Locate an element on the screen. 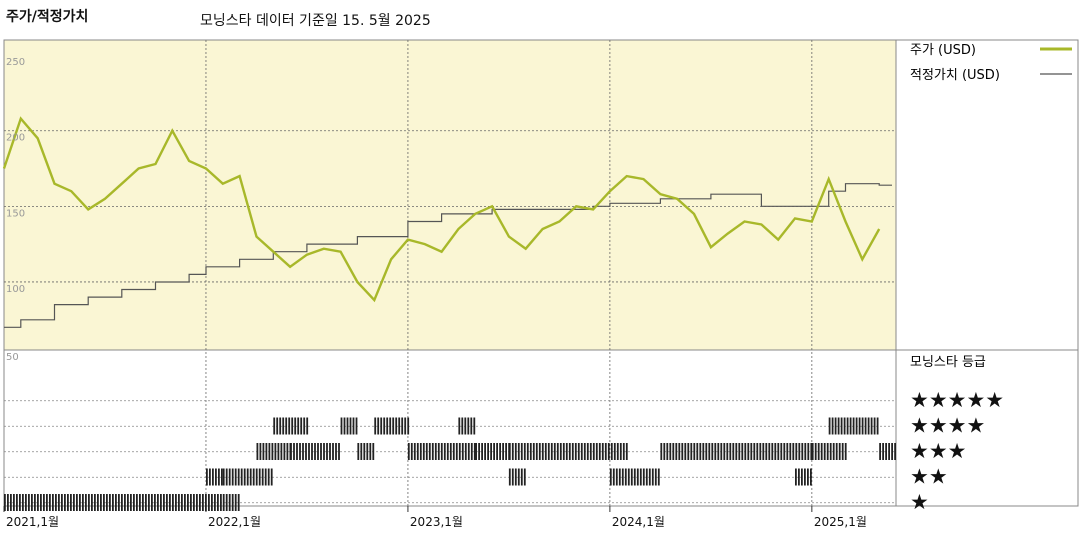  legend-price-label: 주가 (USD) is located at coordinates (943, 50).